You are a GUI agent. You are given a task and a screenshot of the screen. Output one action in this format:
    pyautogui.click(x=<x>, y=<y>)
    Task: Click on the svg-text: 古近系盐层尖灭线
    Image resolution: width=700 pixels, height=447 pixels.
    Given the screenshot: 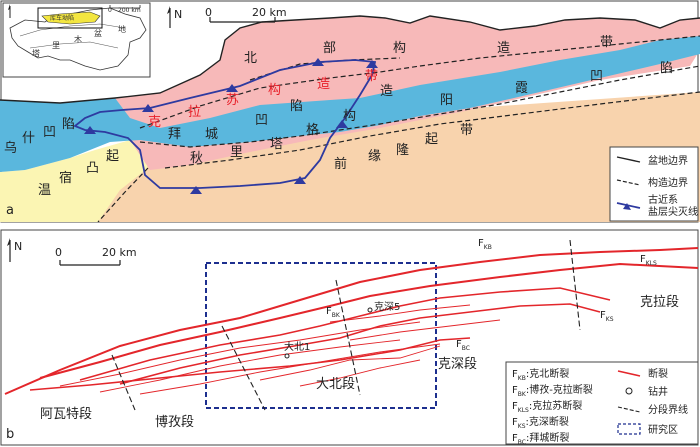 What is the action you would take?
    pyautogui.click(x=673, y=205)
    